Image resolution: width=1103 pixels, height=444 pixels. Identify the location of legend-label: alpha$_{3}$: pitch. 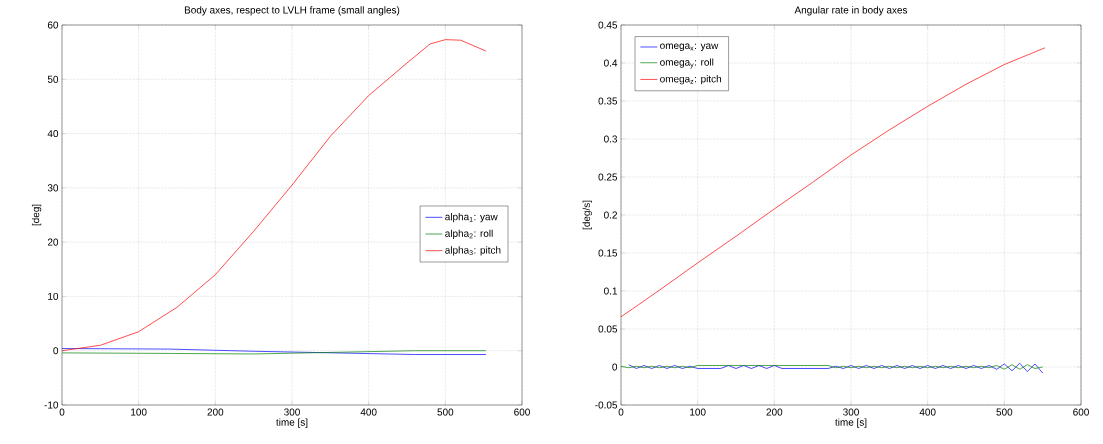
(473, 251).